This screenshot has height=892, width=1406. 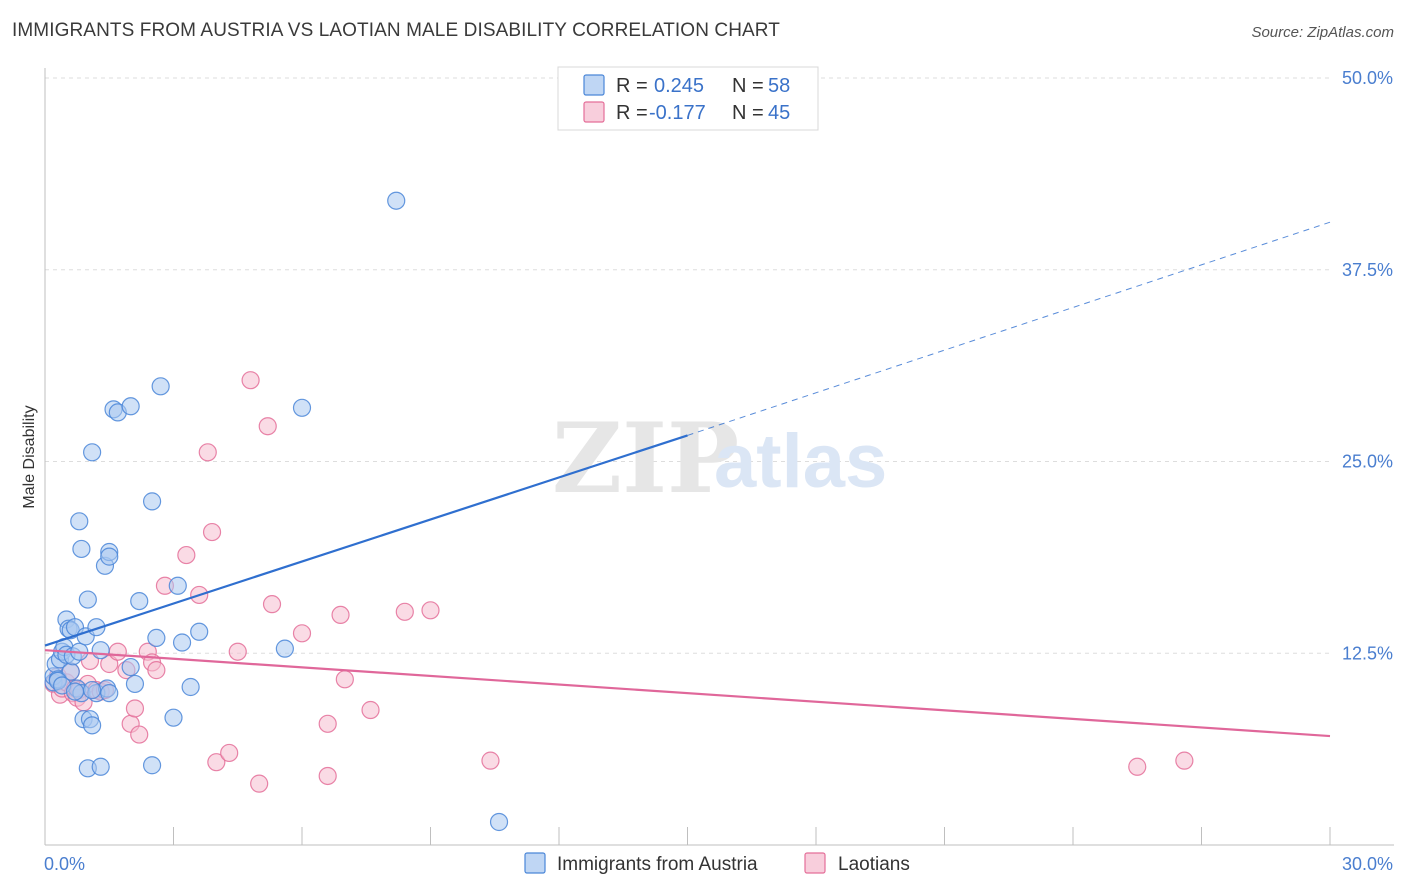 I want to click on x-tick-label-1: 30.0%, so click(x=1367, y=864).